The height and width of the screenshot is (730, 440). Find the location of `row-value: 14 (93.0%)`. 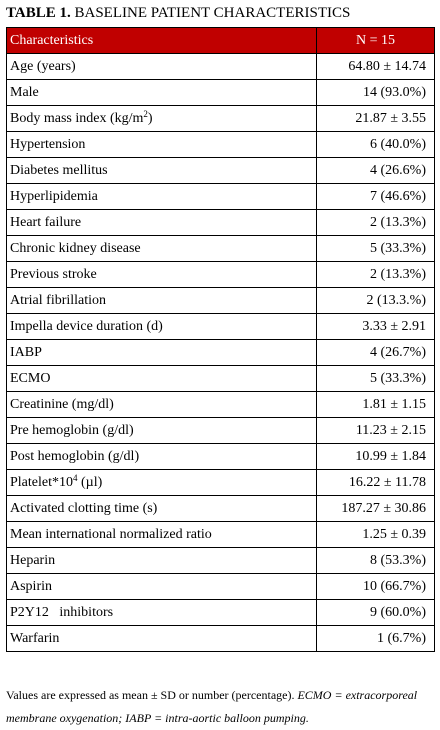

row-value: 14 (93.0%) is located at coordinates (375, 92).